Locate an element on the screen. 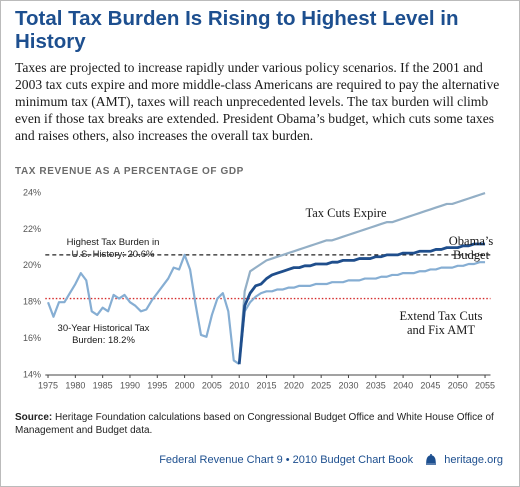  x-tick-label: 1990 is located at coordinates (130, 385).